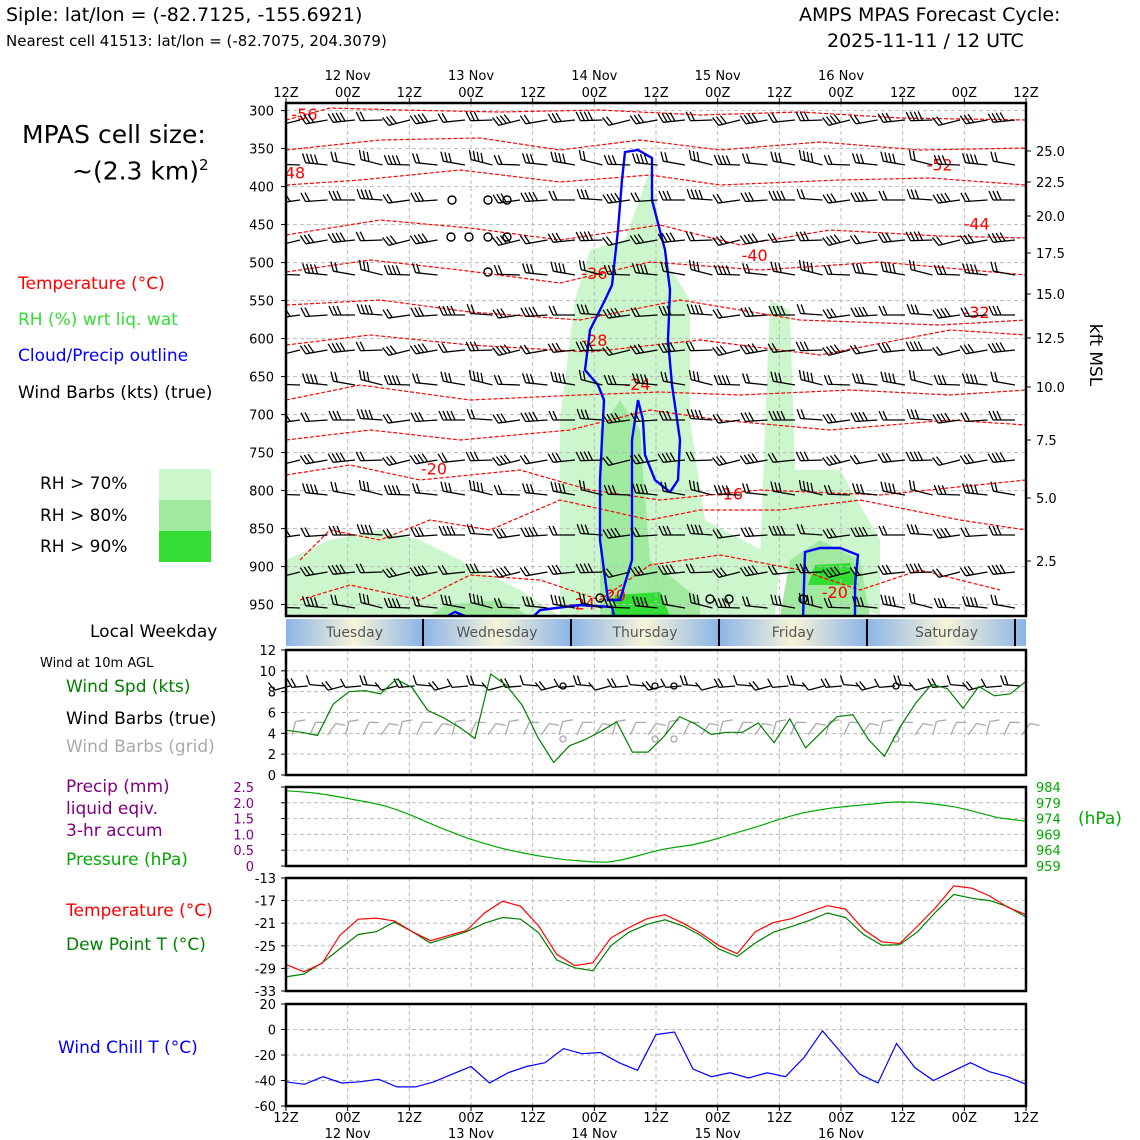  What do you see at coordinates (965, 93) in the screenshot?
I see `top-time-label: 00Z` at bounding box center [965, 93].